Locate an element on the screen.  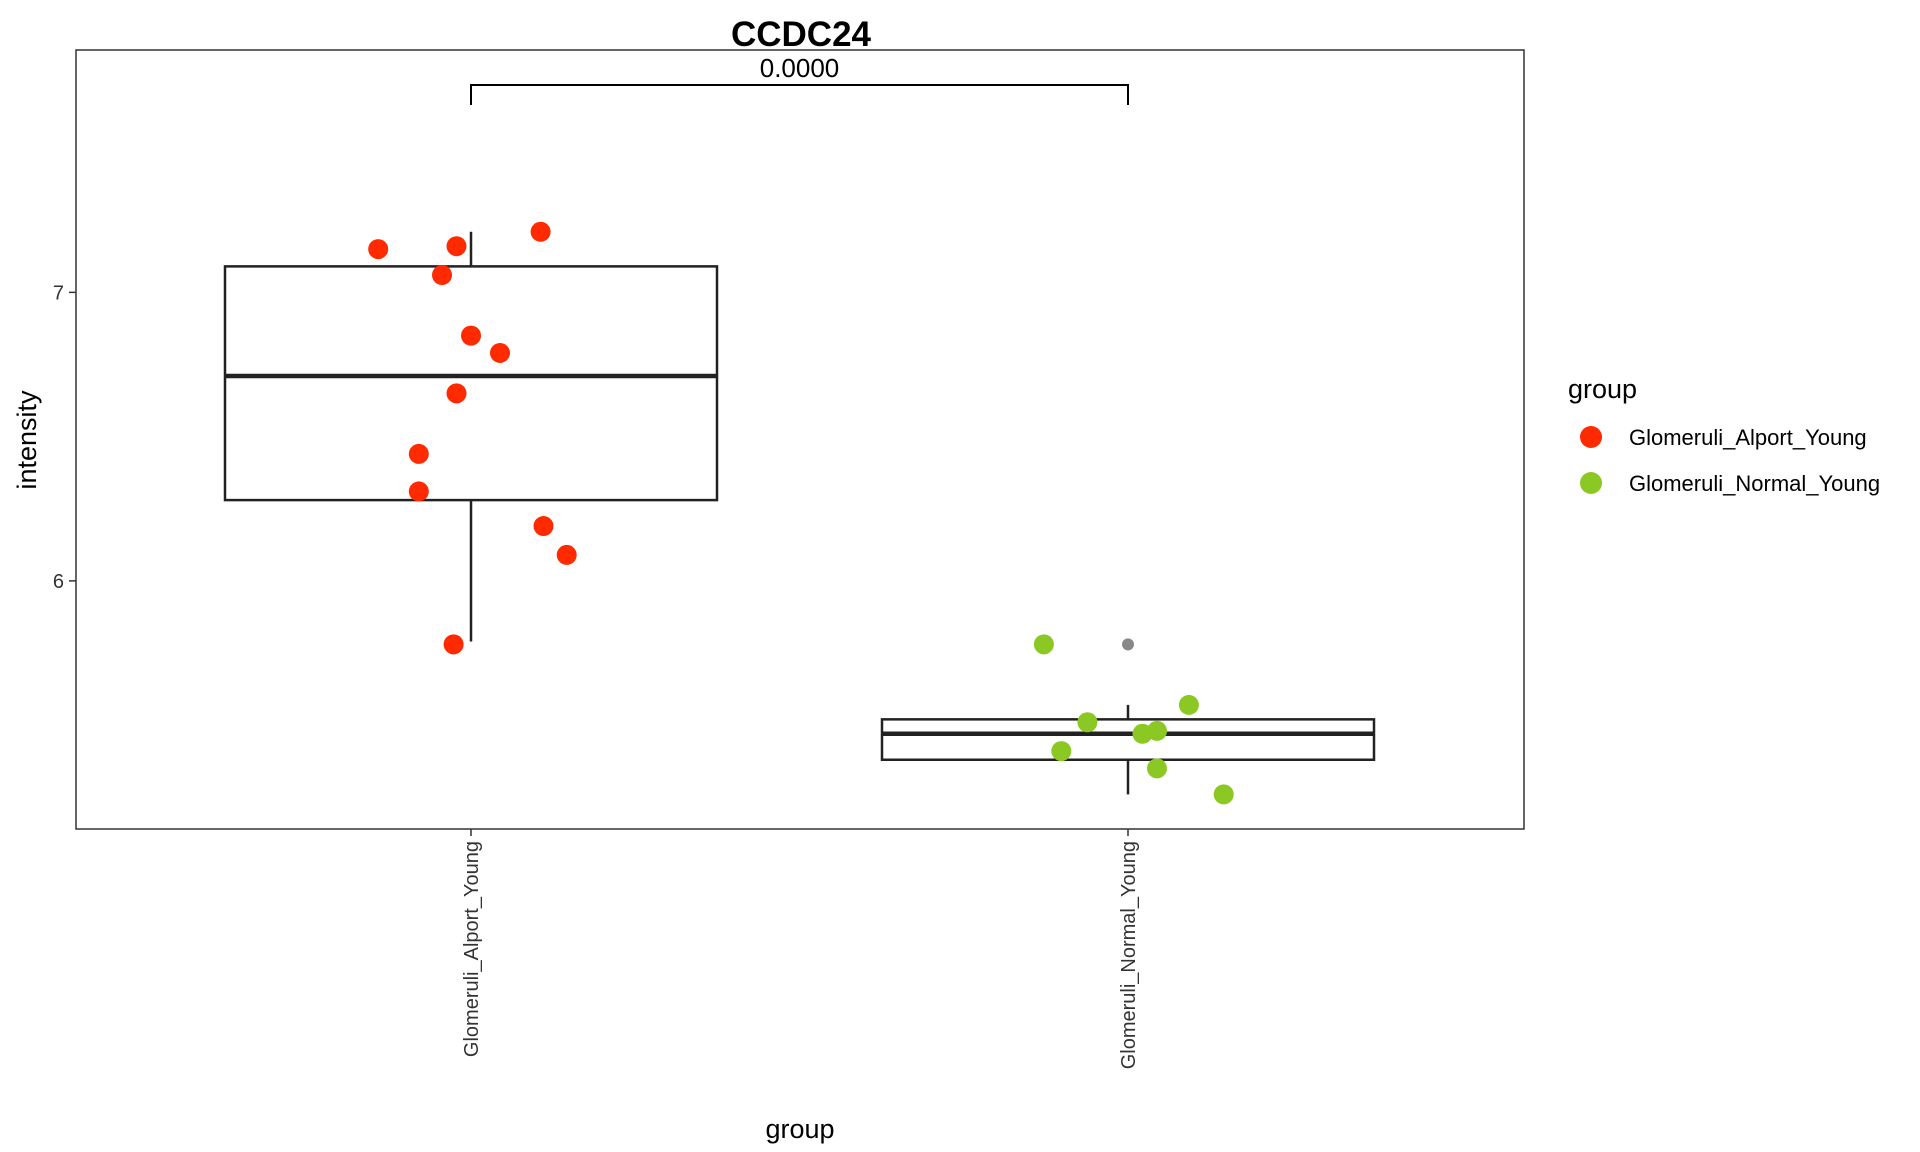
y-axis: 67 is located at coordinates (64, 437).